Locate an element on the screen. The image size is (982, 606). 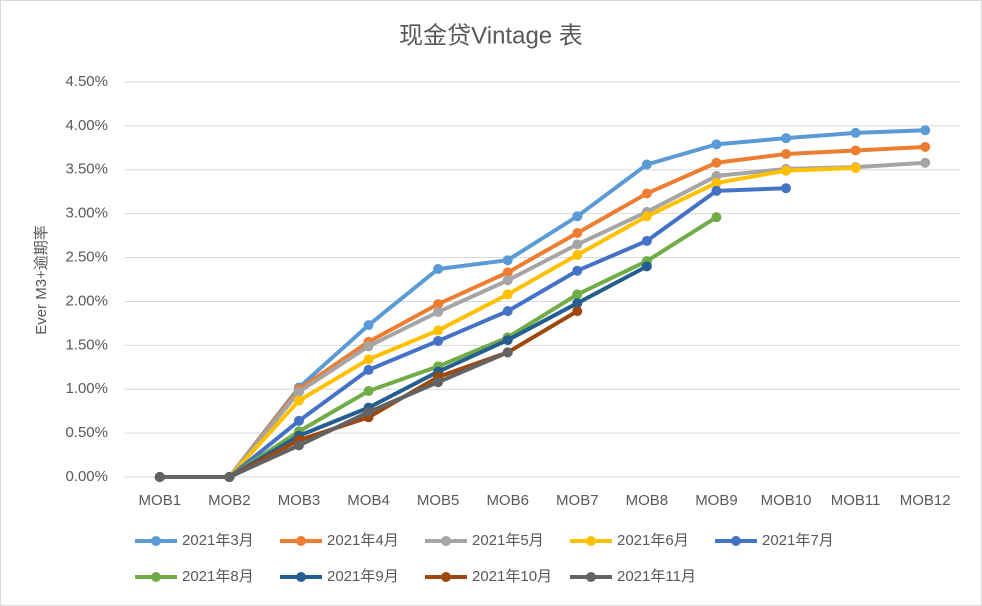
x-tick-label: MOB5 is located at coordinates (438, 500).